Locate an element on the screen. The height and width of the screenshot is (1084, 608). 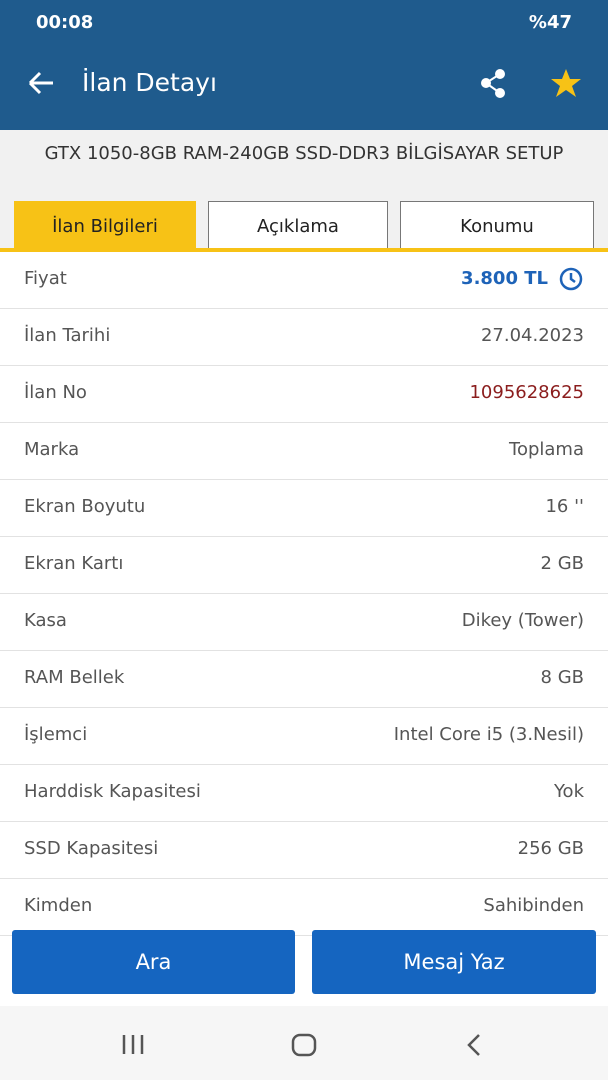
row-value: Sahibinden is located at coordinates (533, 905).